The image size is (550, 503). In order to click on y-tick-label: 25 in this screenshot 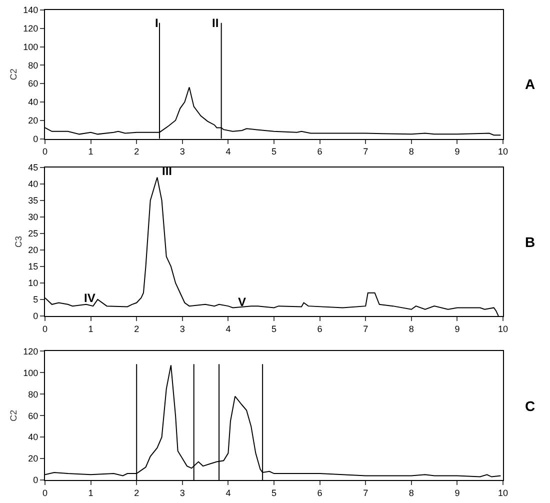, I will do `click(33, 233)`.